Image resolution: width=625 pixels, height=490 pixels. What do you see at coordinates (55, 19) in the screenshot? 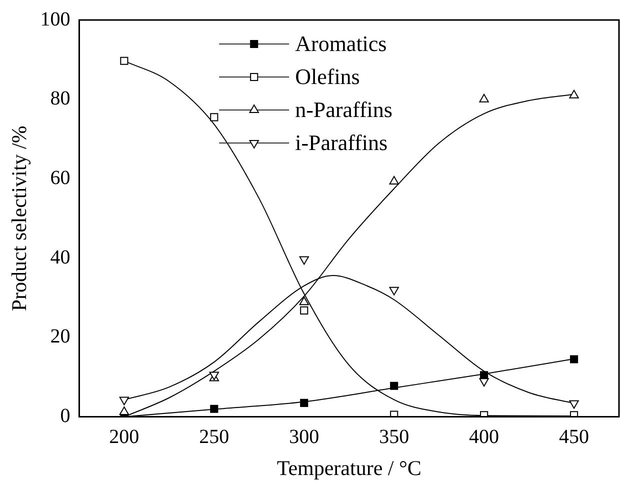
I see `y-tick-label: 100` at bounding box center [55, 19].